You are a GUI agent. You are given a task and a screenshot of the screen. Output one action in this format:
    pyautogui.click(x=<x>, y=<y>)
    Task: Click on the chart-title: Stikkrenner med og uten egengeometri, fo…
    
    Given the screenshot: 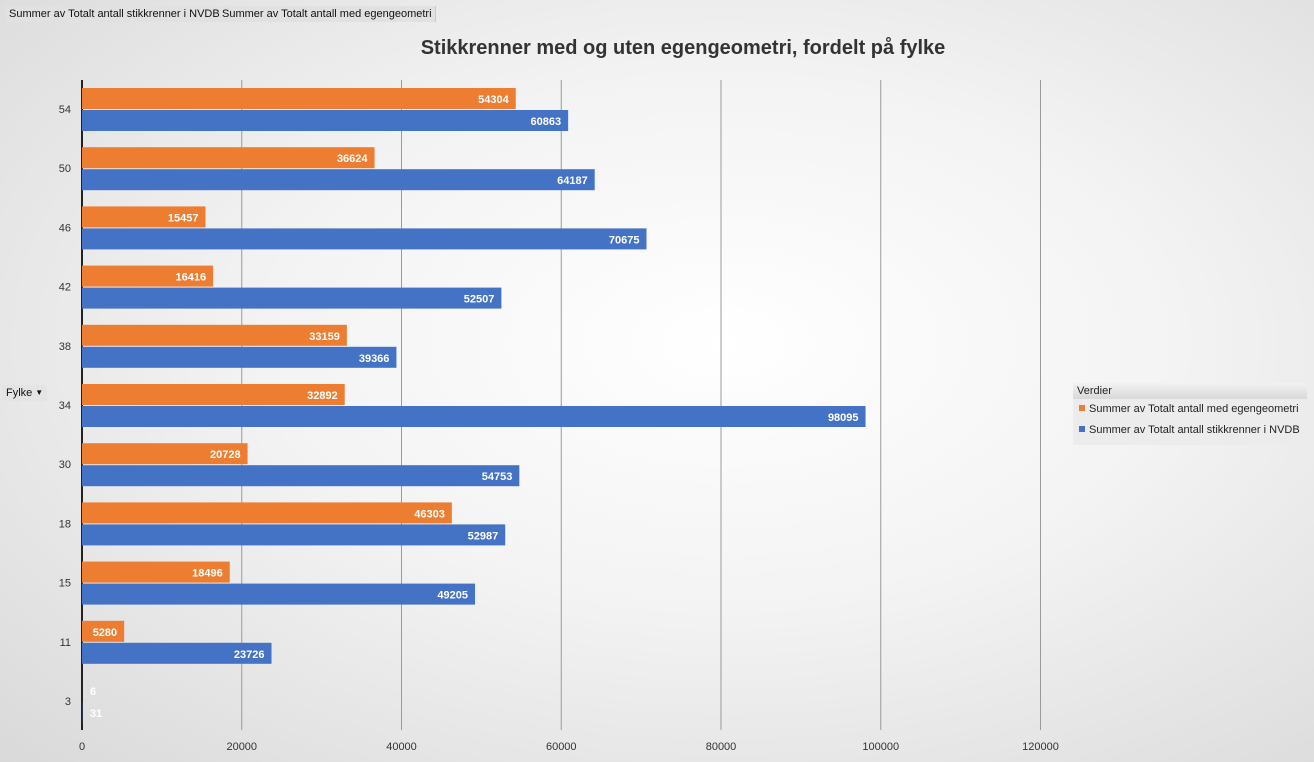 What is the action you would take?
    pyautogui.click(x=683, y=48)
    